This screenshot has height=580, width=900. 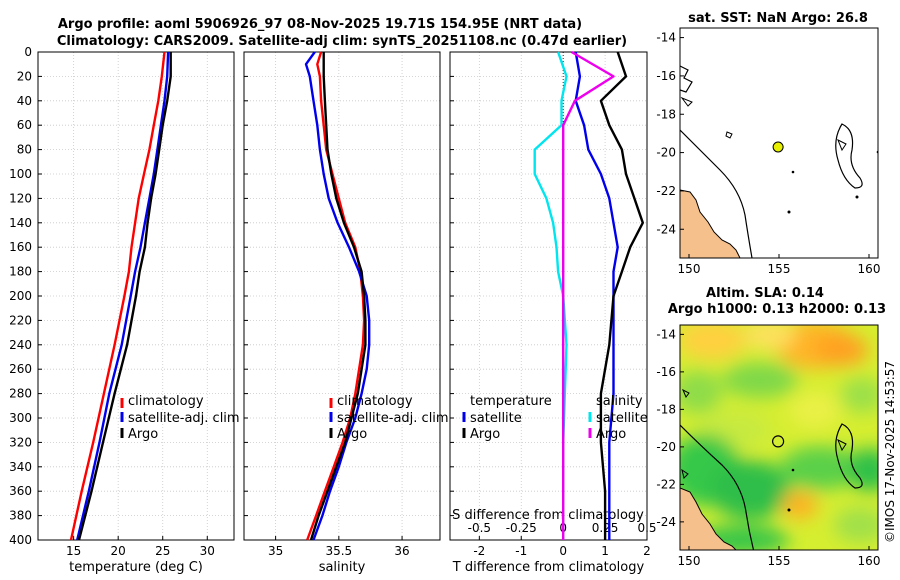 I want to click on depth-tick-label: 200, so click(x=20, y=296).